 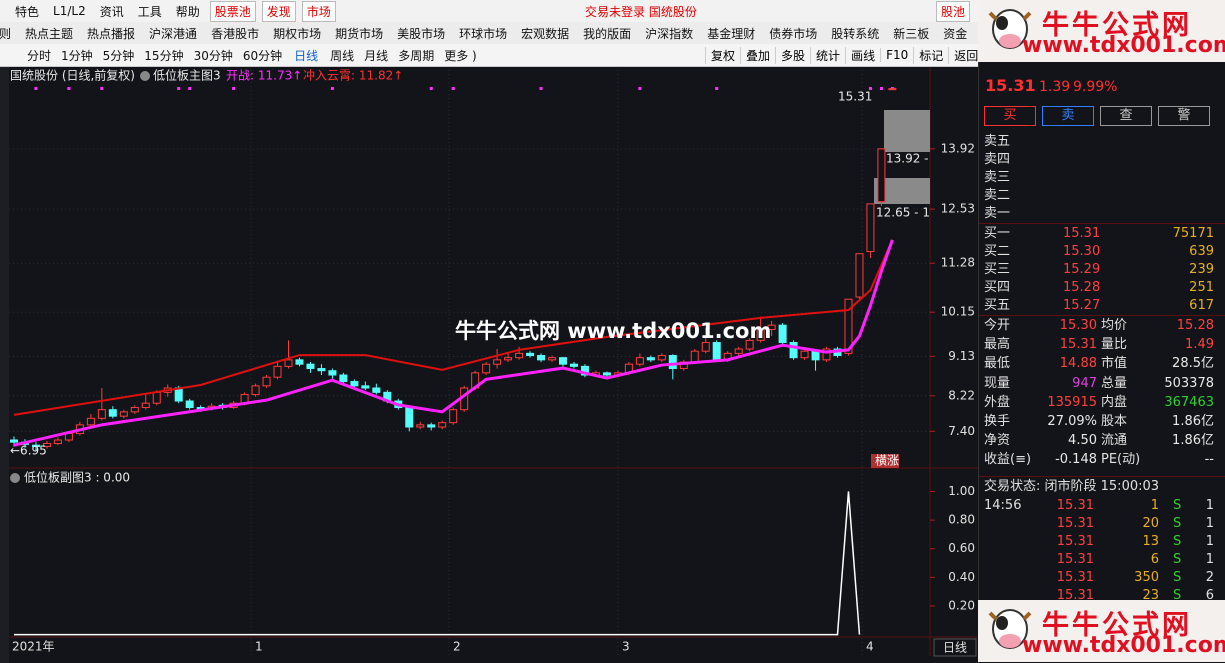 What do you see at coordinates (213, 55) in the screenshot?
I see `period: 30分钟` at bounding box center [213, 55].